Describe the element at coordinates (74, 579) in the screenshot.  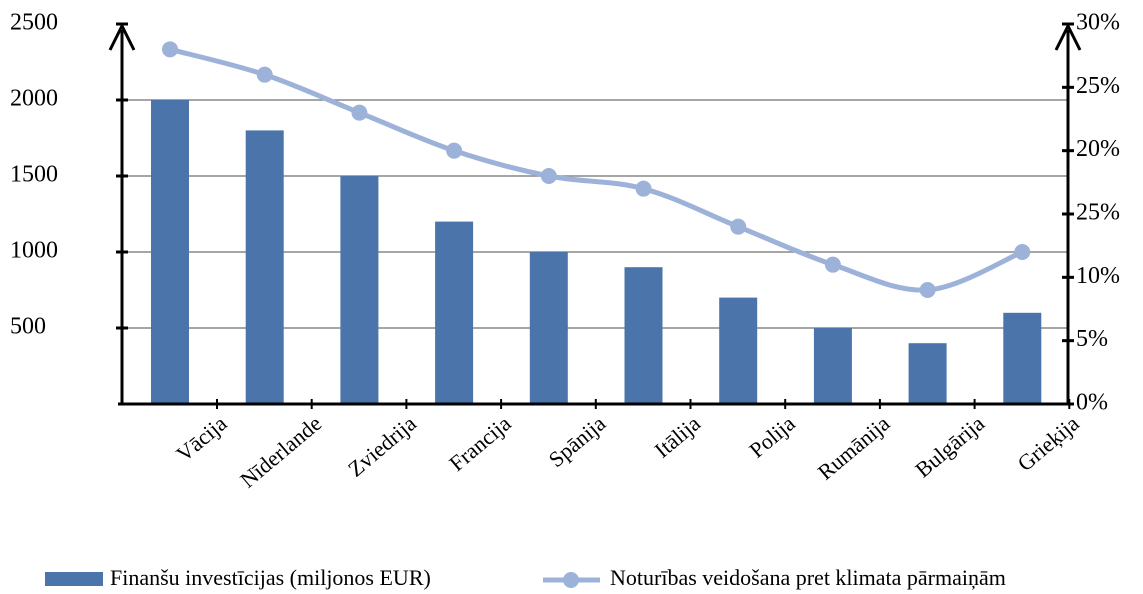
I see `legend-swatch-bar` at that location.